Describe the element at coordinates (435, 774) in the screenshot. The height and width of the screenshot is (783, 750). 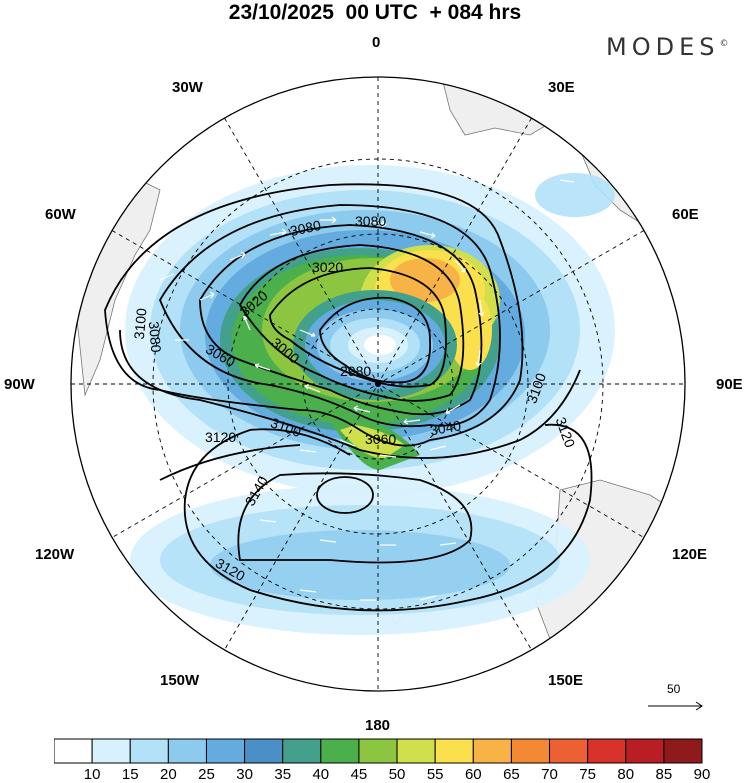
I see `colorbar-tick-label: 55` at that location.